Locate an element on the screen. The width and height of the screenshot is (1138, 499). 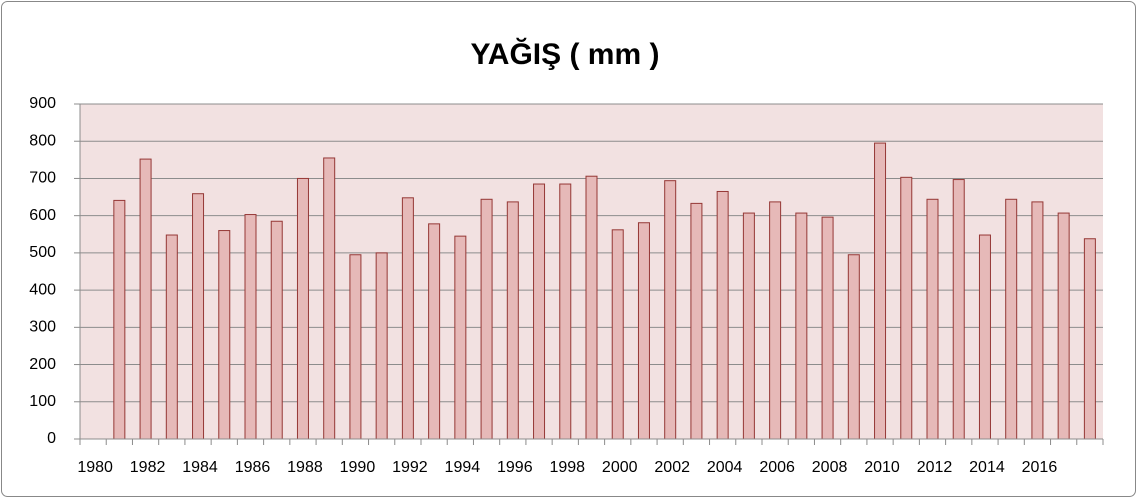
x-tick-label: 1998 is located at coordinates (567, 467).